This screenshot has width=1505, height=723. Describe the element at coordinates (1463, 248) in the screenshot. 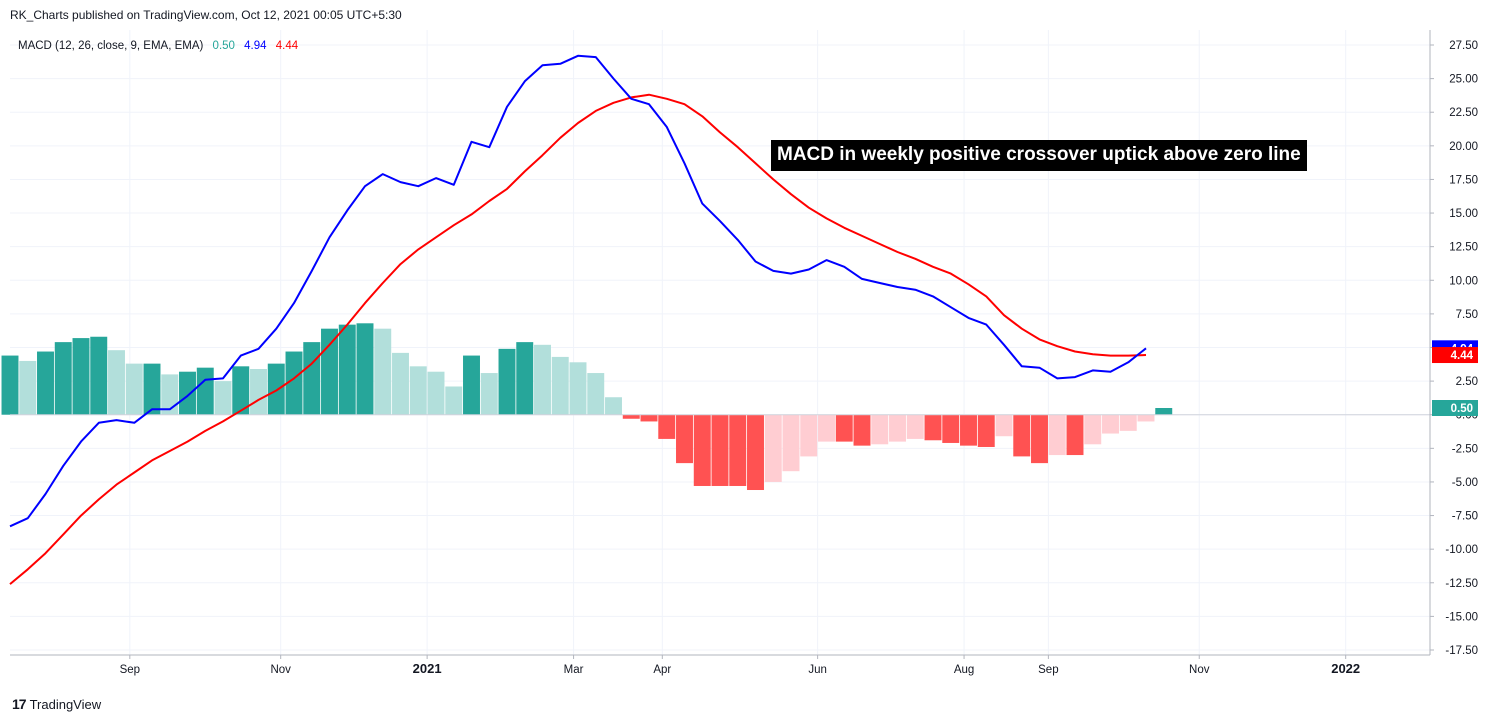

I see `price-tick-label: 12.50` at that location.